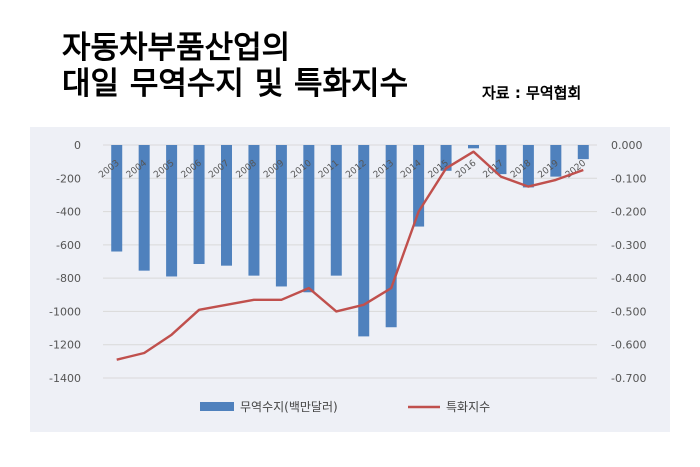 The image size is (700, 467). I want to click on bar-2017, so click(501, 160).